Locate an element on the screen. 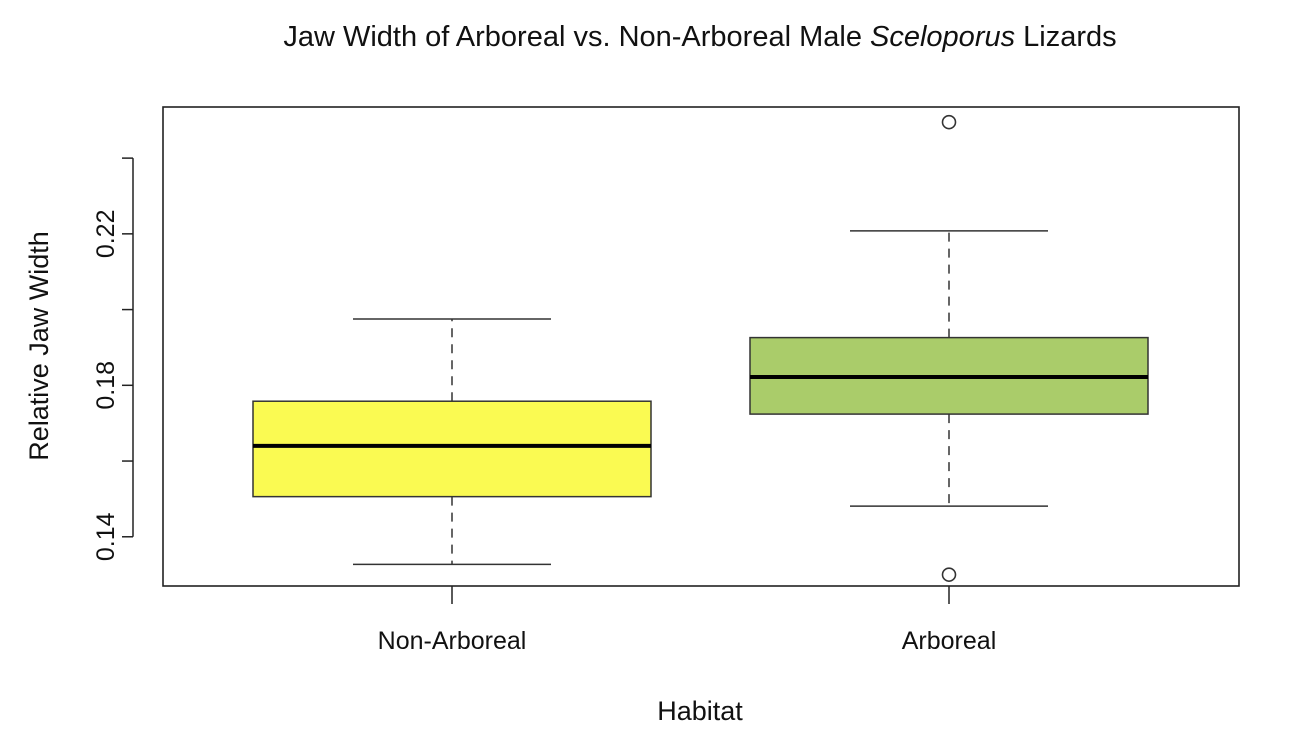 The image size is (1290, 756). y-tick-label: 0.22 is located at coordinates (106, 234).